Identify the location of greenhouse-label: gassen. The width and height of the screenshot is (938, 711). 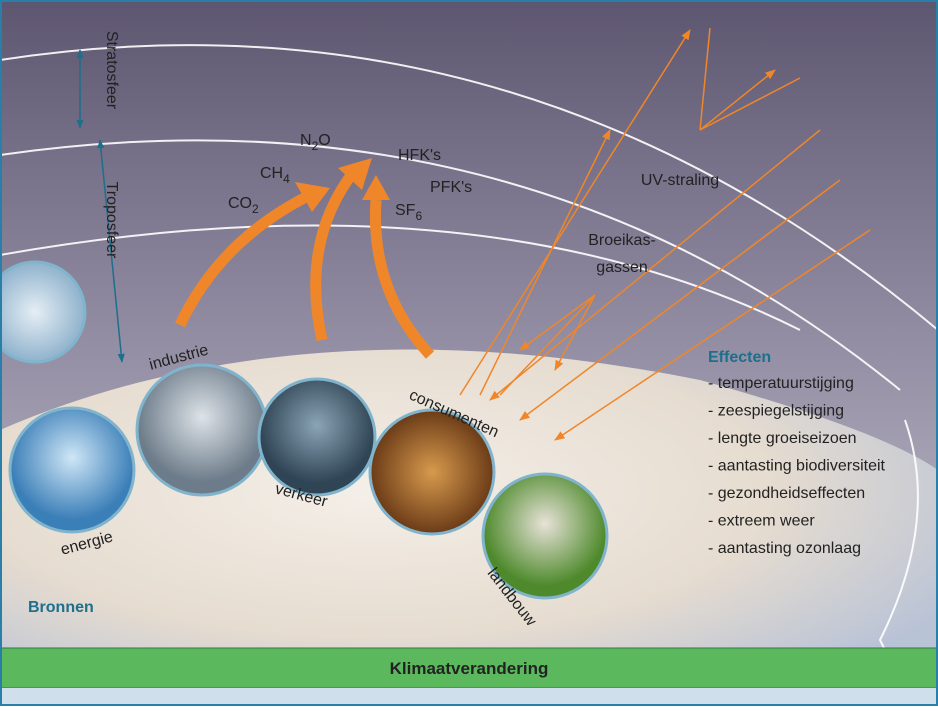
(622, 267).